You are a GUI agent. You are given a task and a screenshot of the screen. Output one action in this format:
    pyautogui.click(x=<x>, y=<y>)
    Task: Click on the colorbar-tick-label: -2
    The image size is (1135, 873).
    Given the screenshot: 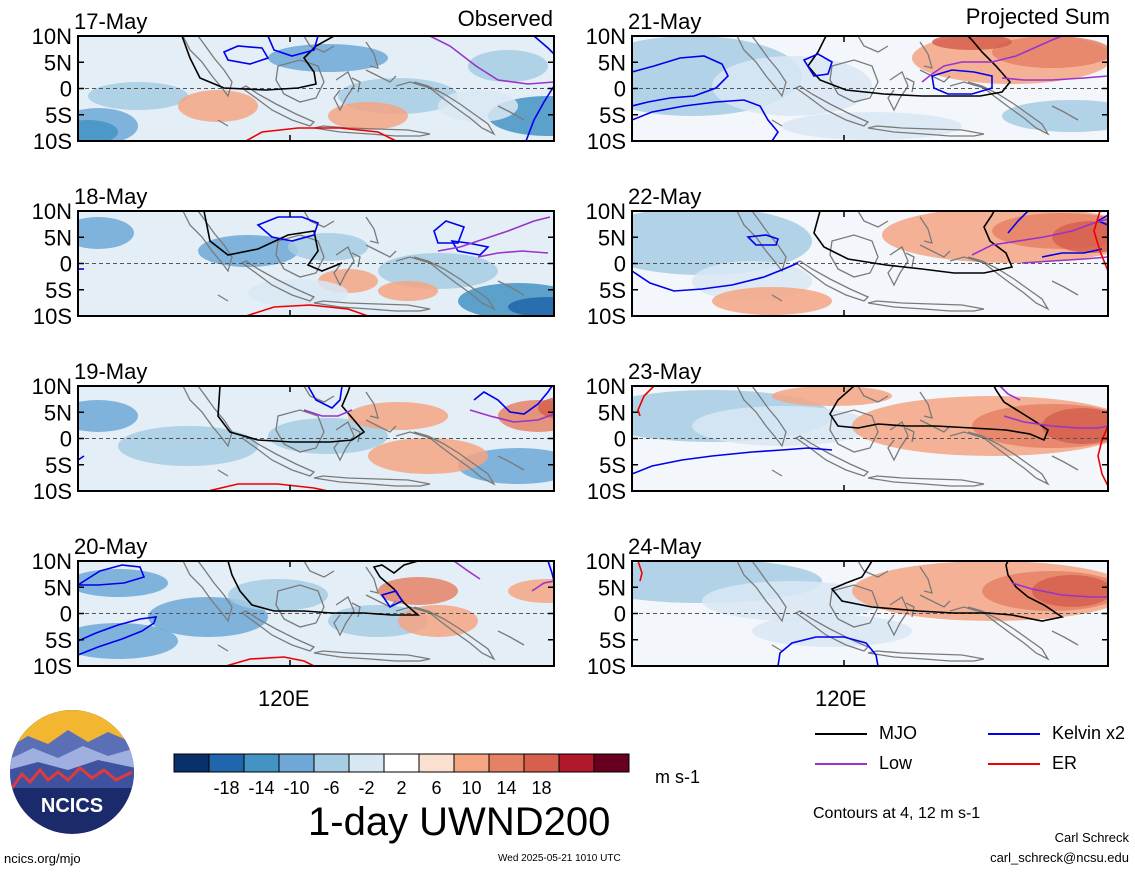 What is the action you would take?
    pyautogui.click(x=366, y=788)
    